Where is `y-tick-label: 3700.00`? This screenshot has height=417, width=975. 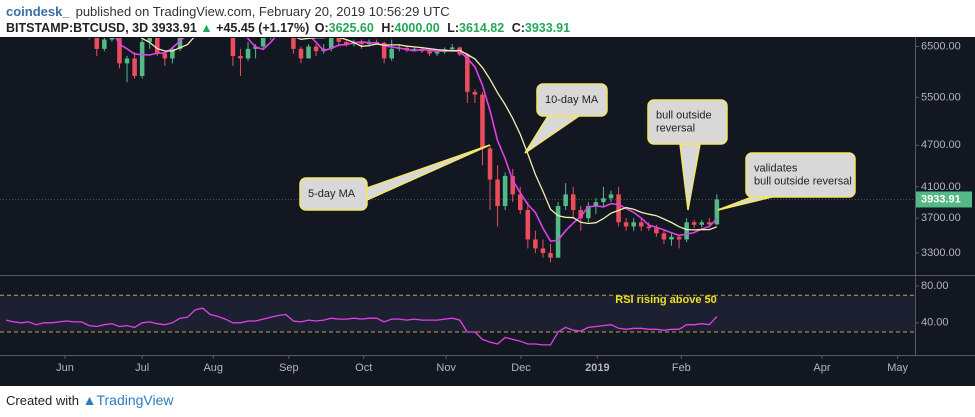
y-tick-label: 3700.00 is located at coordinates (941, 218).